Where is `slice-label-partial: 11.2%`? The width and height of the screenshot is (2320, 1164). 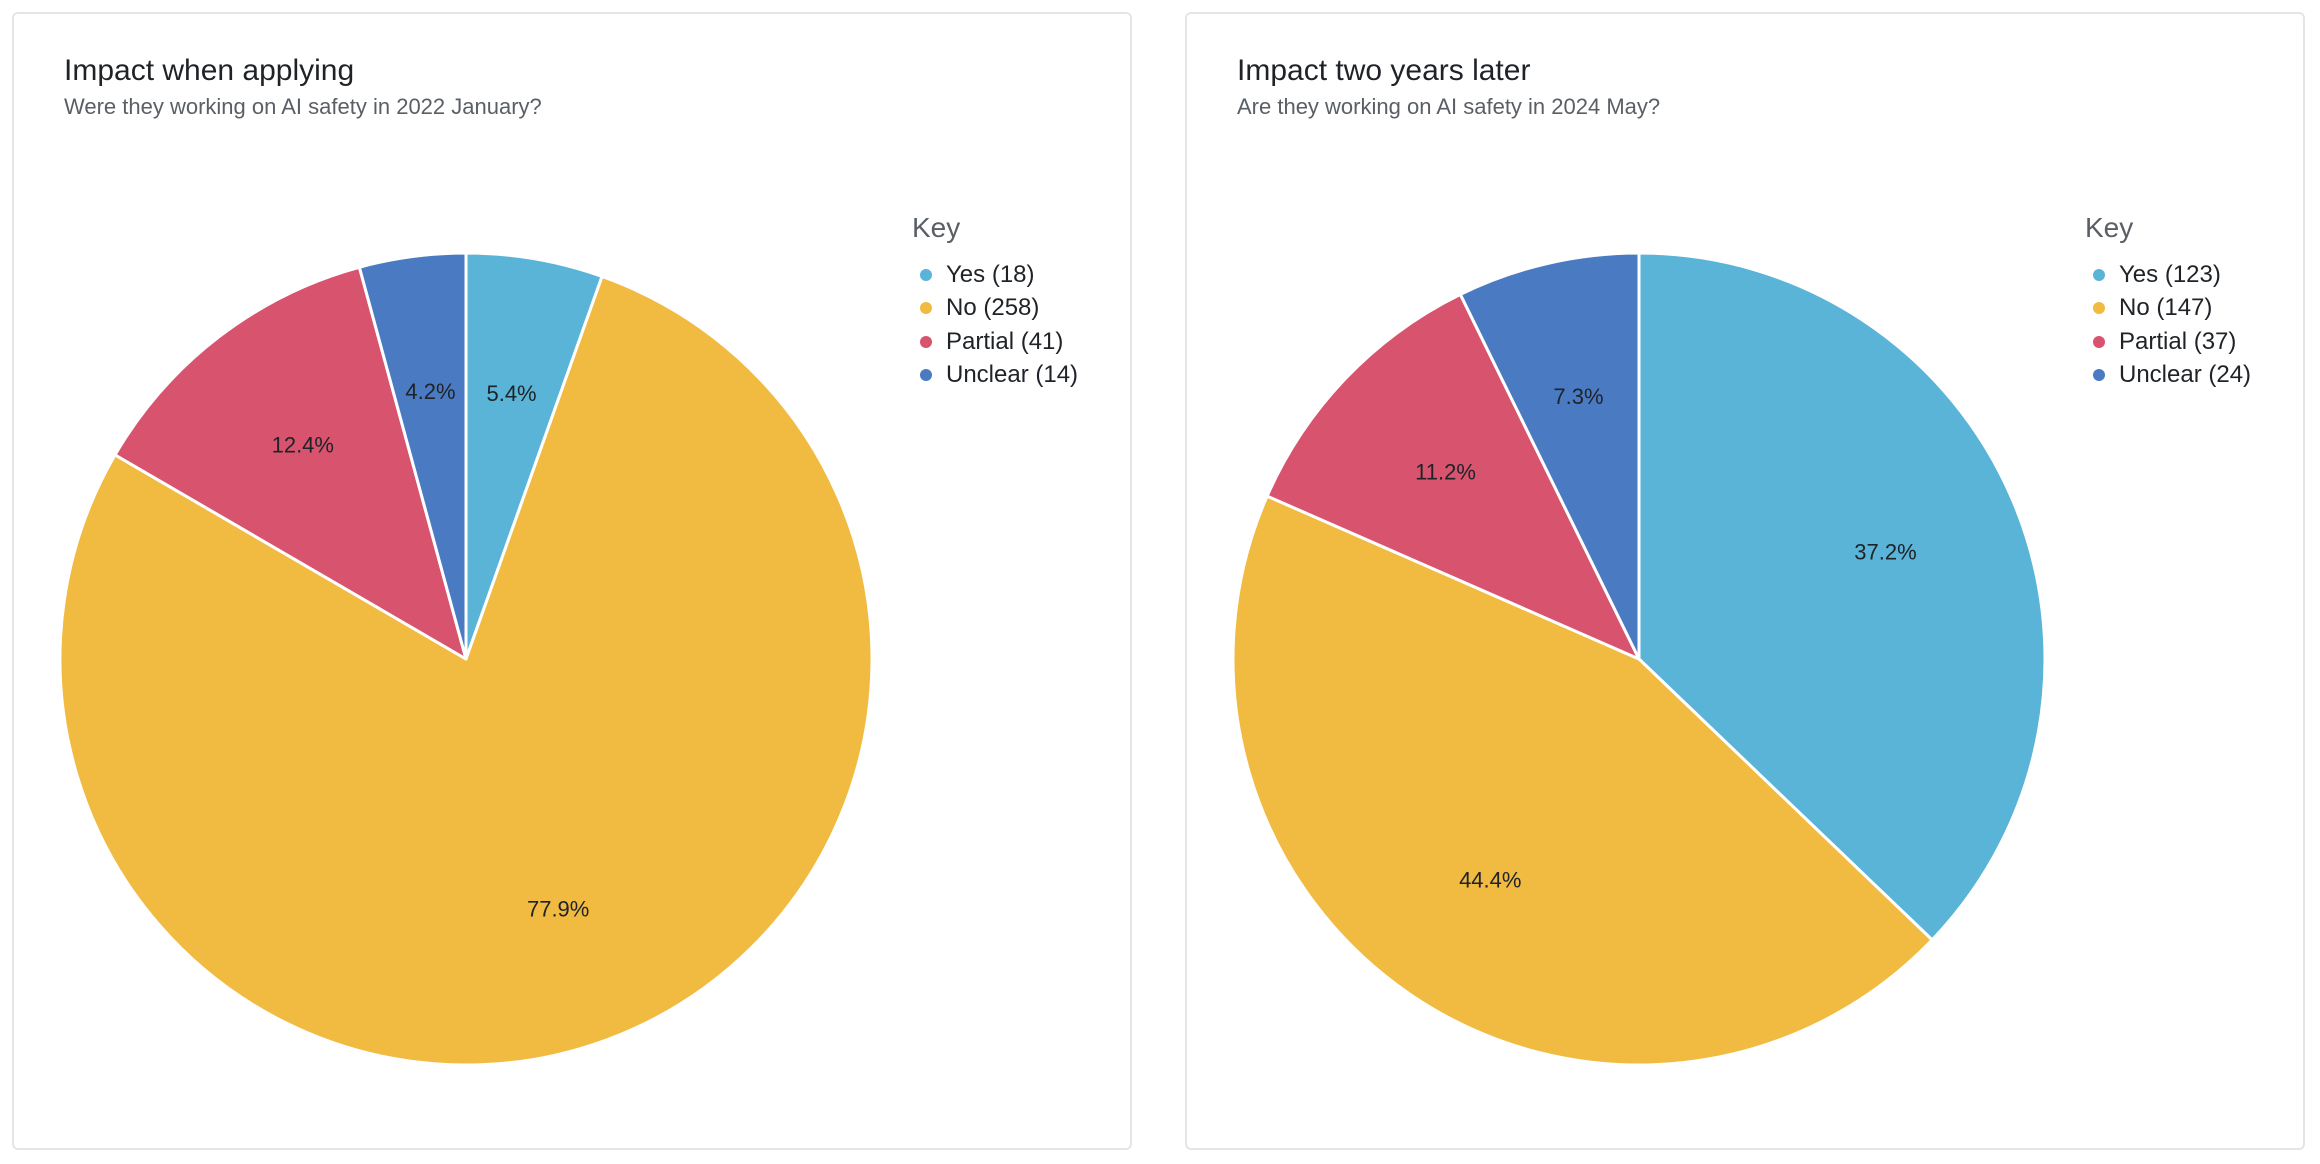
slice-label-partial: 11.2% is located at coordinates (1445, 471).